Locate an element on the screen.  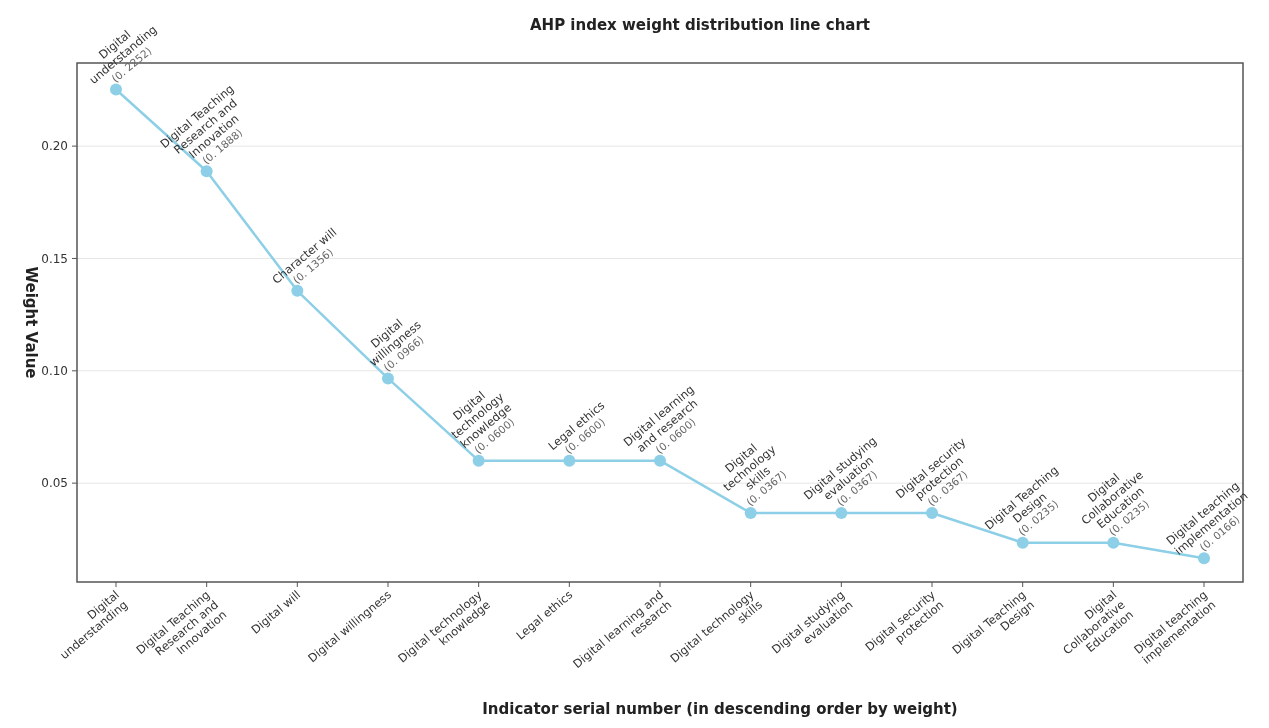
y-tick-label: 0.10 is located at coordinates (54, 371).